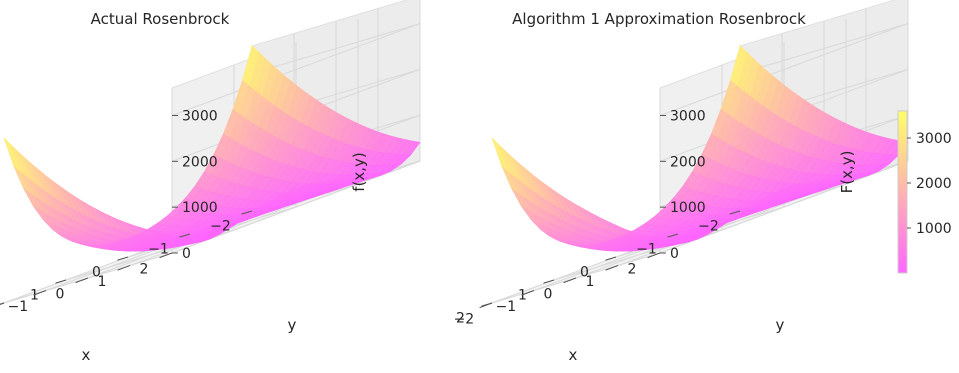  I want to click on colorbar-tick-label: 2000, so click(934, 184).